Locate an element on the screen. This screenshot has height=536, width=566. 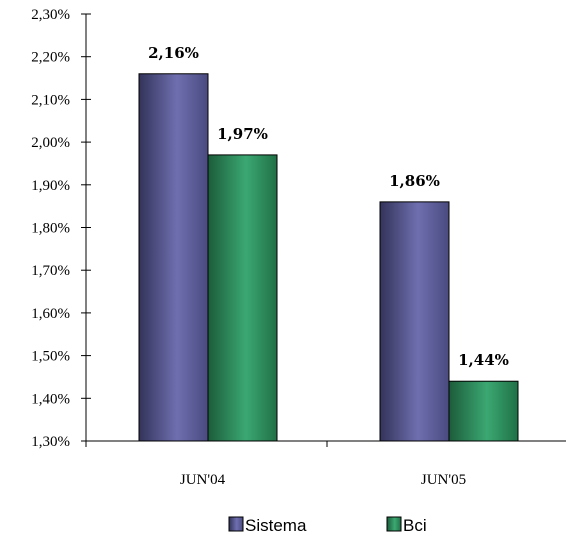
legend-label-bci: Bci is located at coordinates (415, 525).